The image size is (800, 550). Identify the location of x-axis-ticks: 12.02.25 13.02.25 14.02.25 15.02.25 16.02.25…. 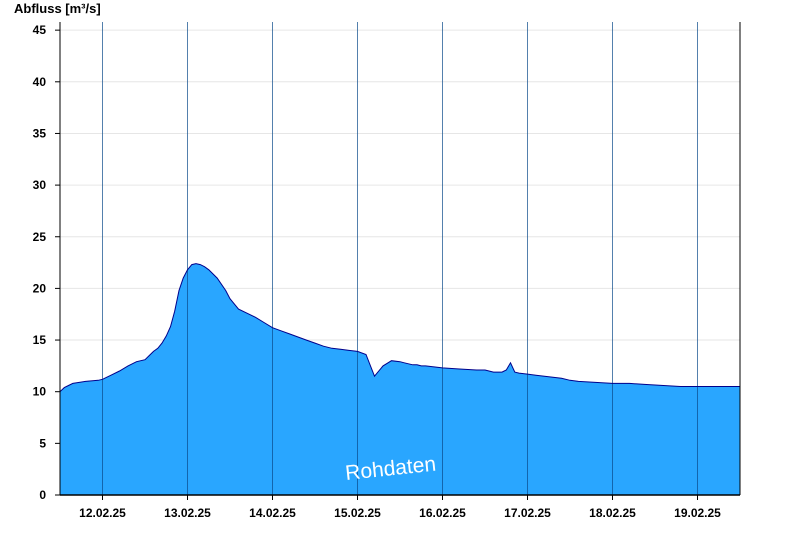
(400, 507).